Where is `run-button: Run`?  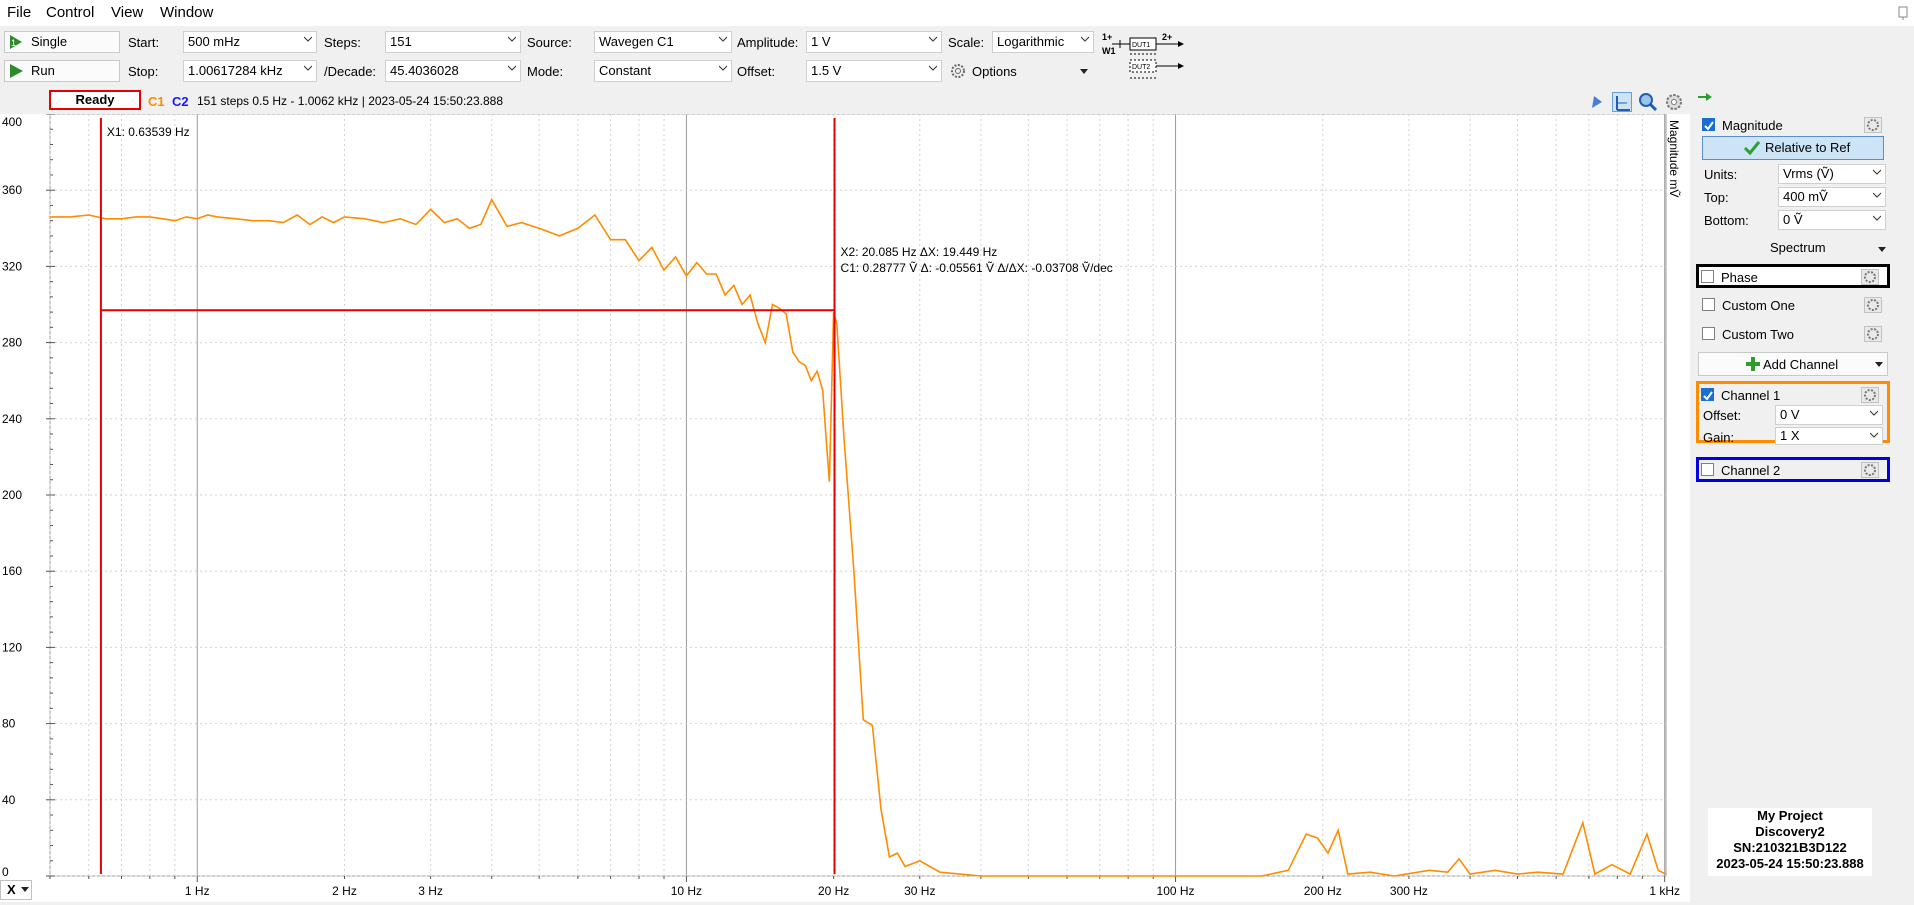 run-button: Run is located at coordinates (62, 71).